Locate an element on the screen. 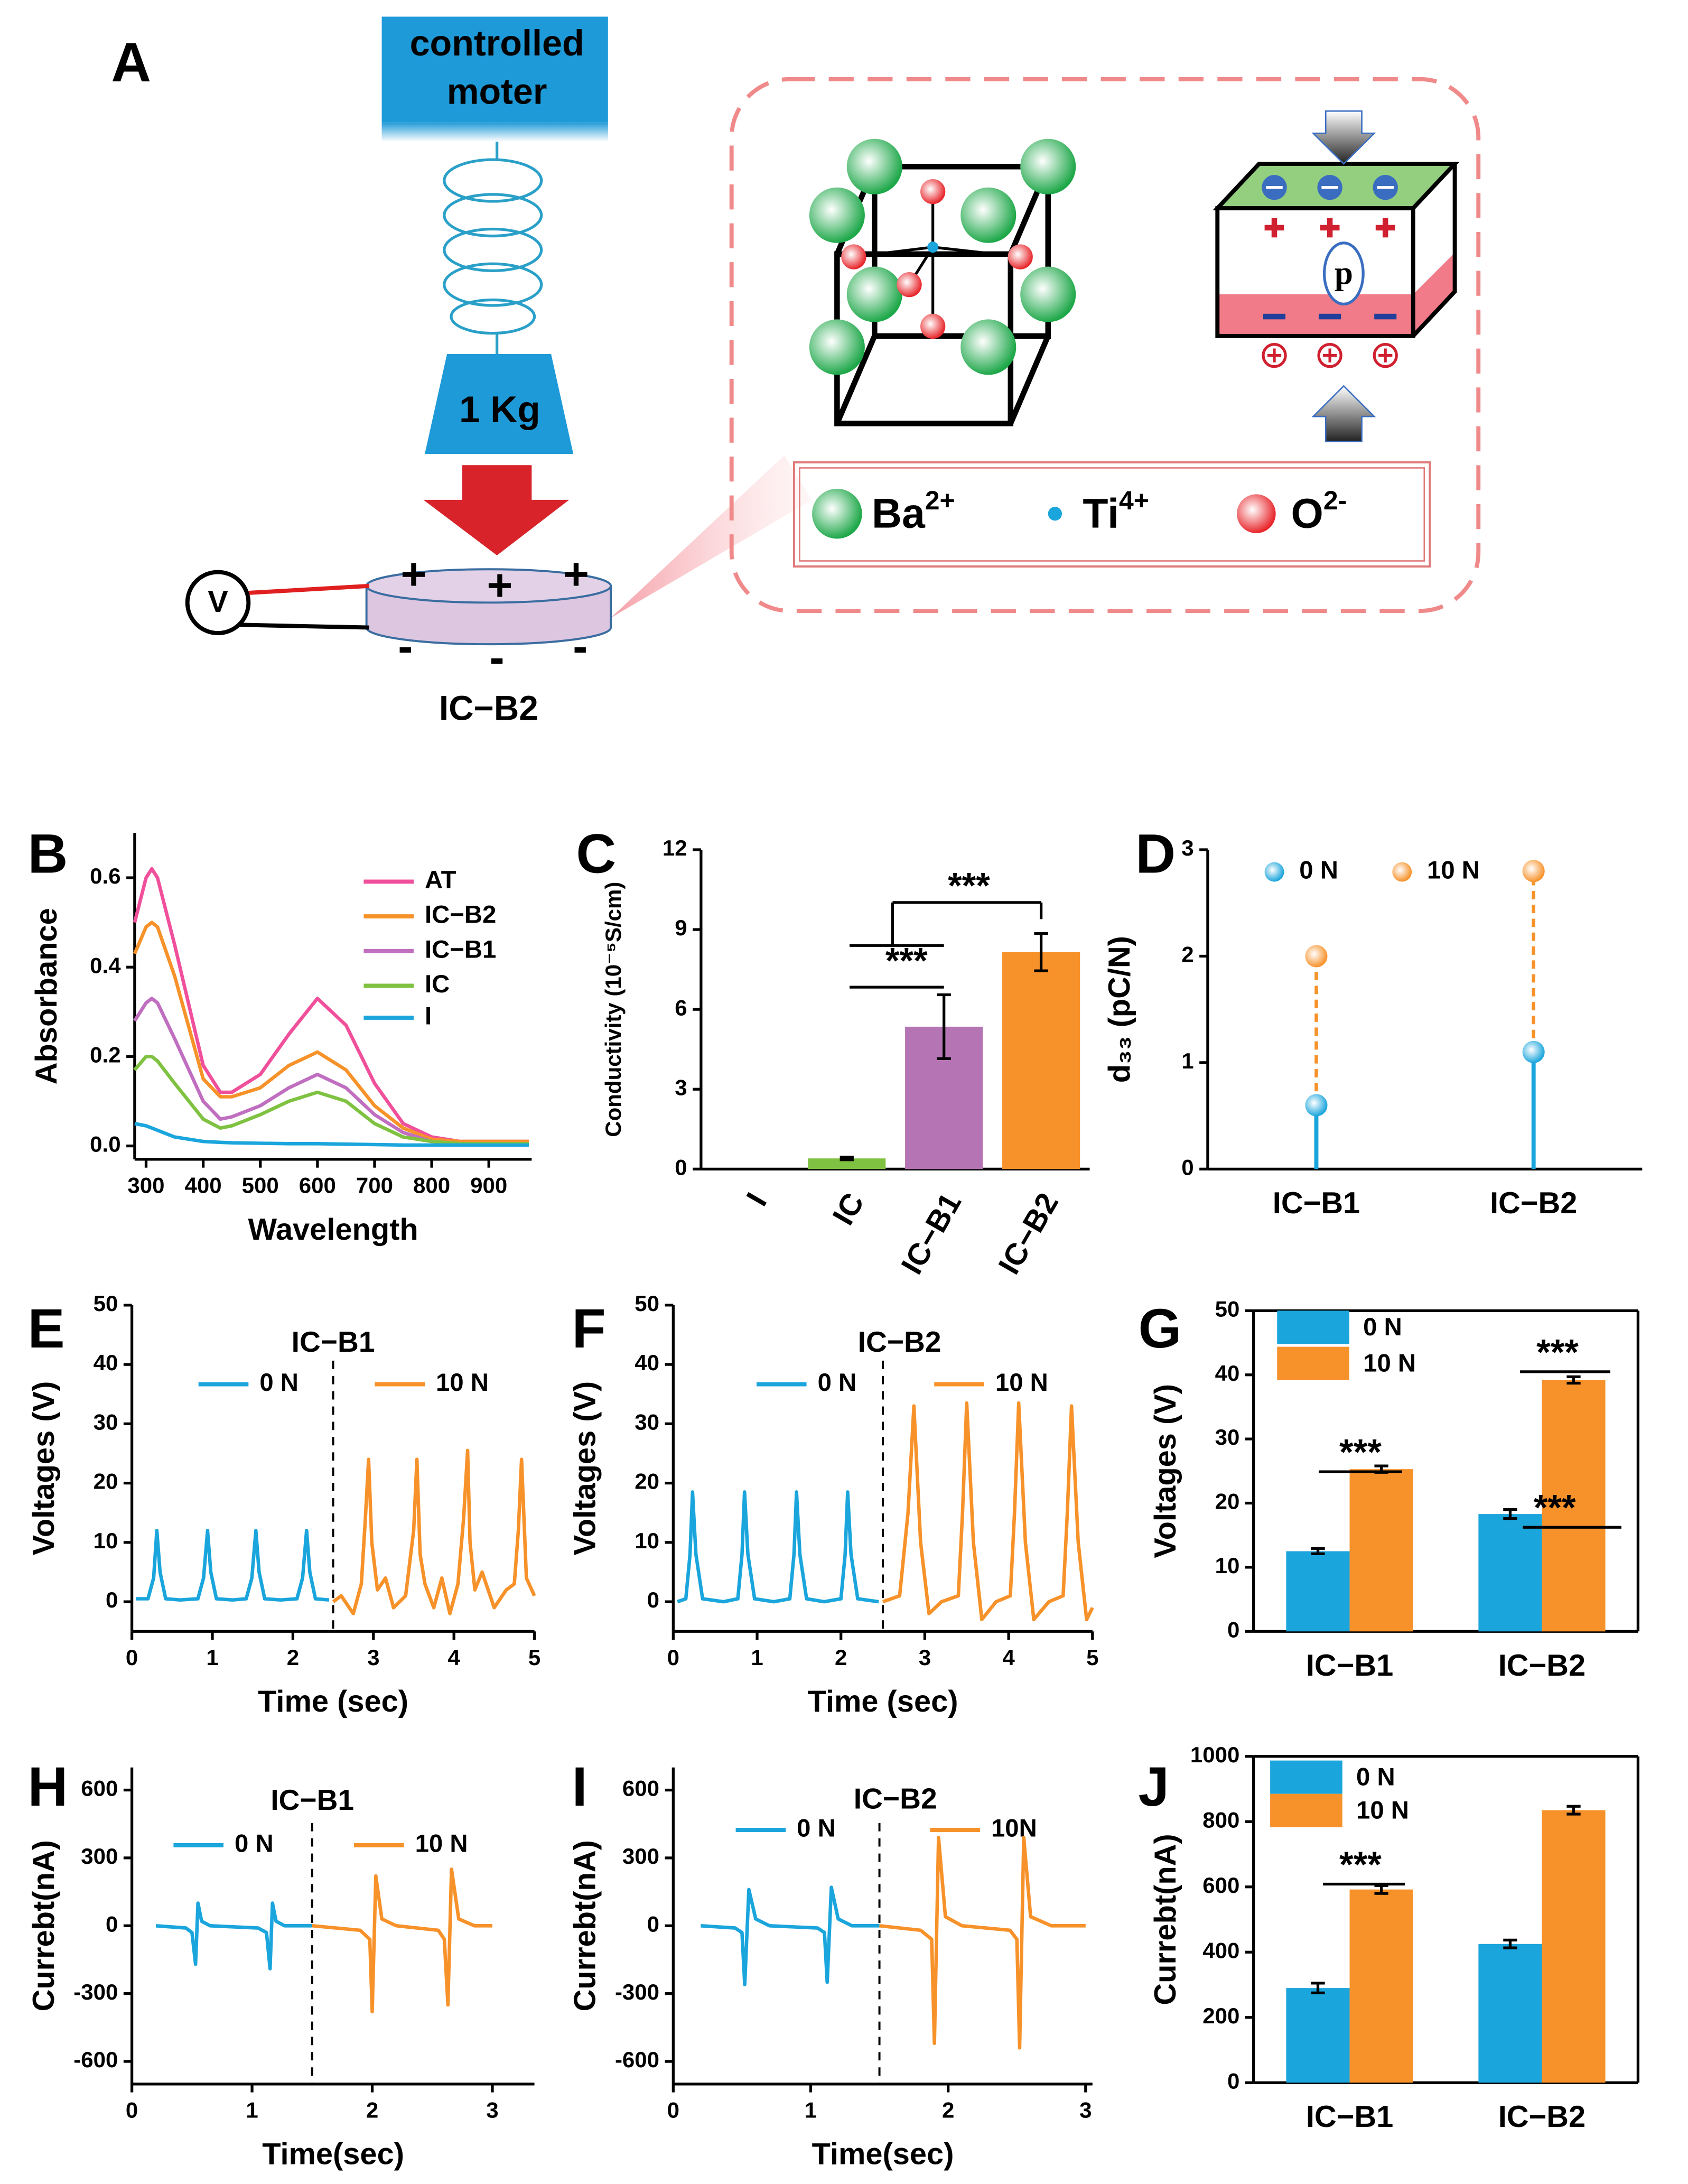  x-axis-label: Time (sec) is located at coordinates (333, 1701).